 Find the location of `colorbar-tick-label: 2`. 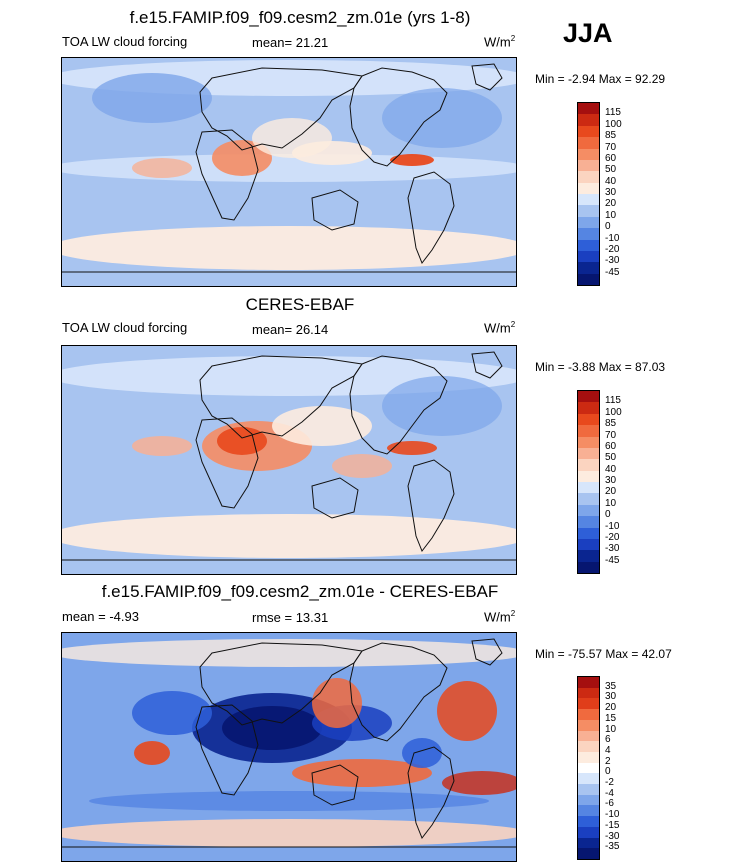

colorbar-tick-label: 2 is located at coordinates (608, 761).